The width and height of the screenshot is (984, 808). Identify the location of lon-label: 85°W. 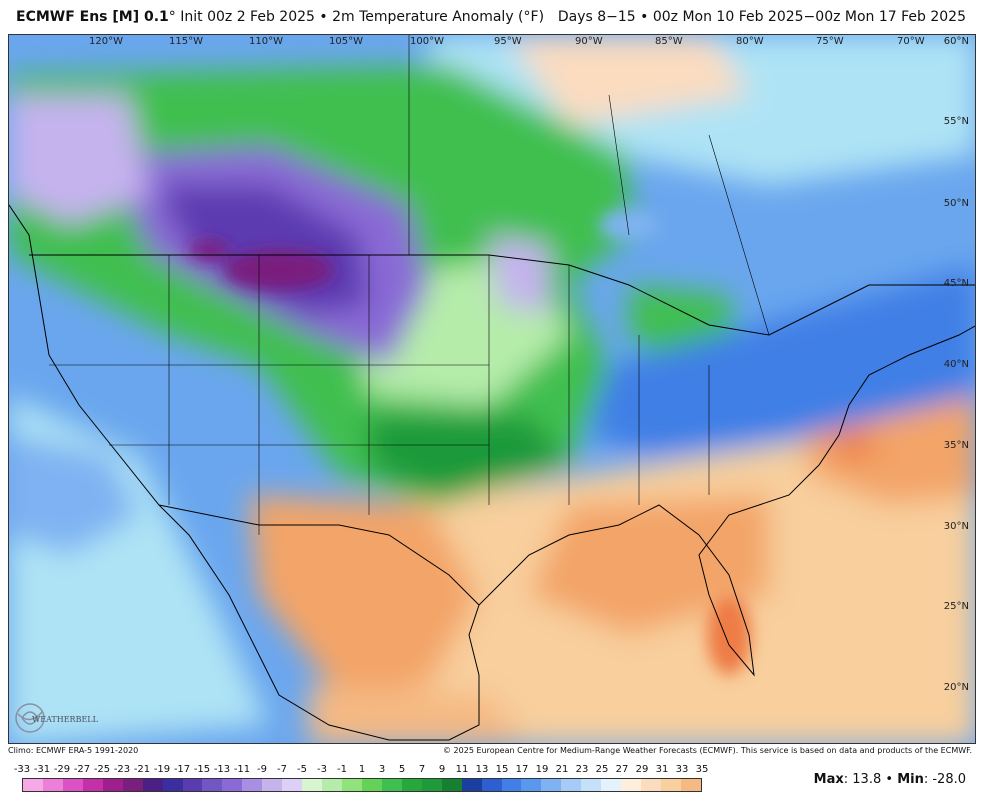
(669, 41).